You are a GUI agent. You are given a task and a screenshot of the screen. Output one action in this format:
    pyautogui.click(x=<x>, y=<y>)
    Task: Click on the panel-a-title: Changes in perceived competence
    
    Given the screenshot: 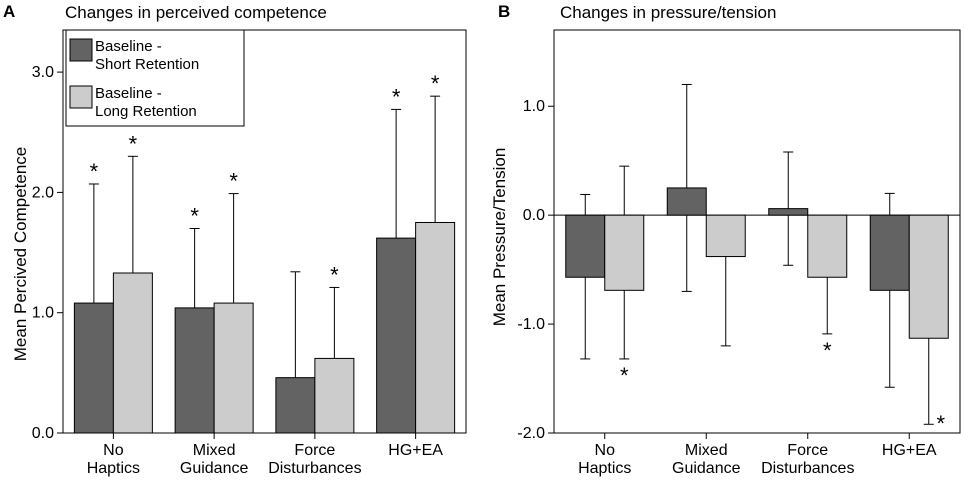 What is the action you would take?
    pyautogui.click(x=196, y=12)
    